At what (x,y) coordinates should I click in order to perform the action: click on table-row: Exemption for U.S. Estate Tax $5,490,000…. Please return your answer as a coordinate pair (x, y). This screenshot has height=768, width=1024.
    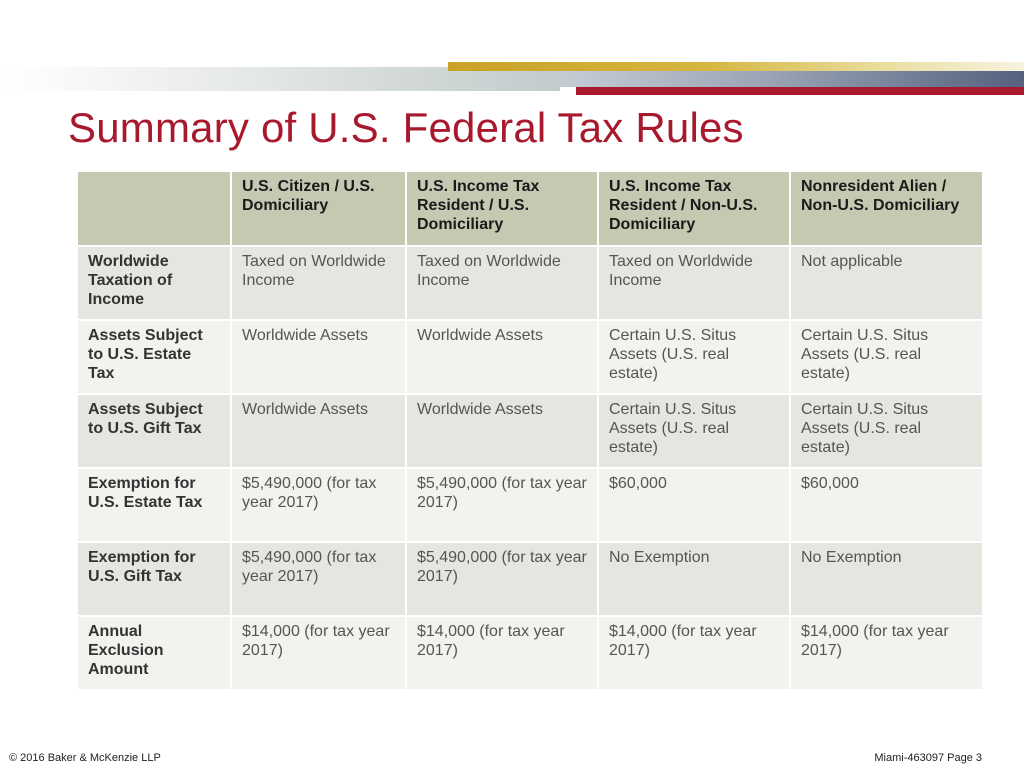
    Looking at the image, I should click on (530, 505).